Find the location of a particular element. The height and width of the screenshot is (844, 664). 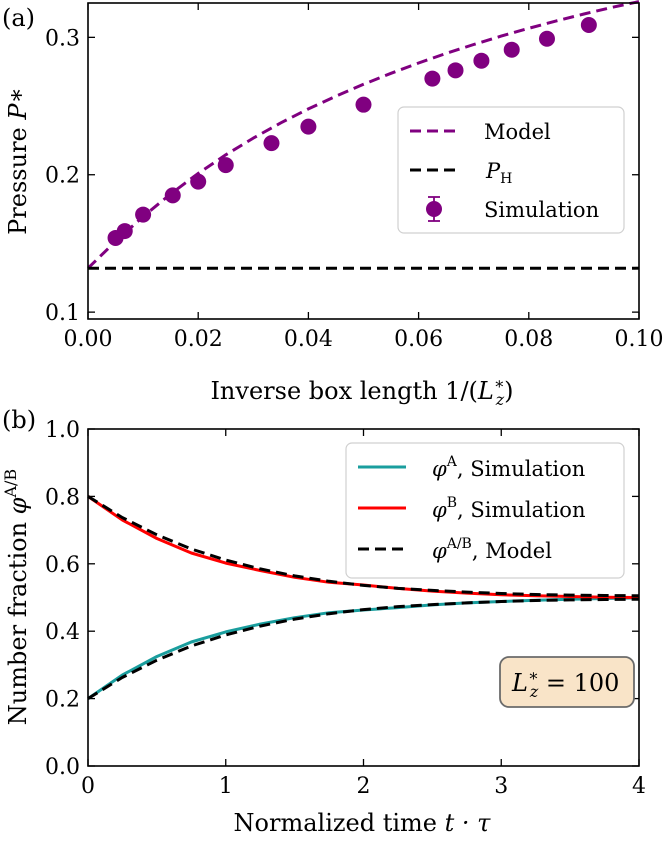

y-tick-label: 0.3 is located at coordinates (62, 38).